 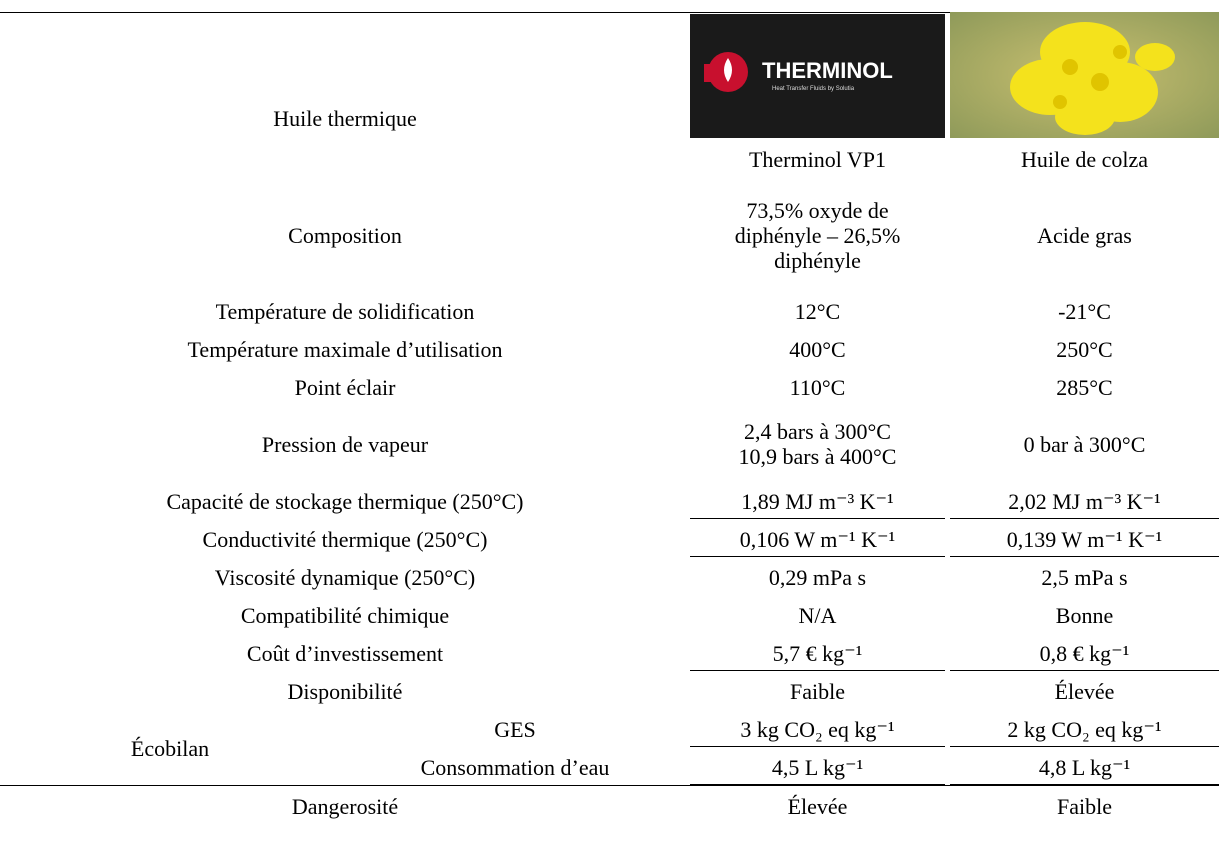 I want to click on cell: 285°C, so click(x=1084, y=387).